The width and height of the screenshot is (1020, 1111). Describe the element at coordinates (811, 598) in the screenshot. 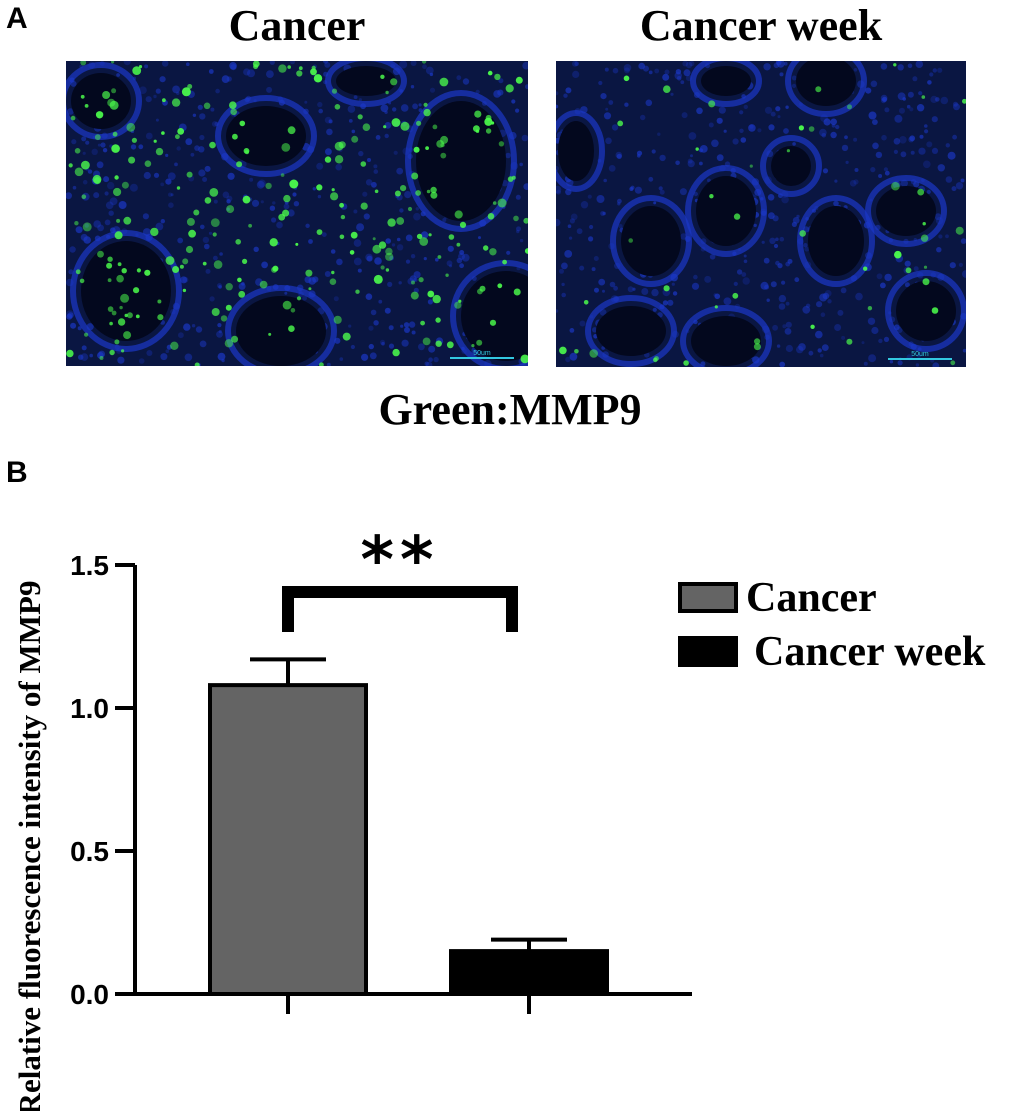

I see `legend-label: Cancer` at that location.